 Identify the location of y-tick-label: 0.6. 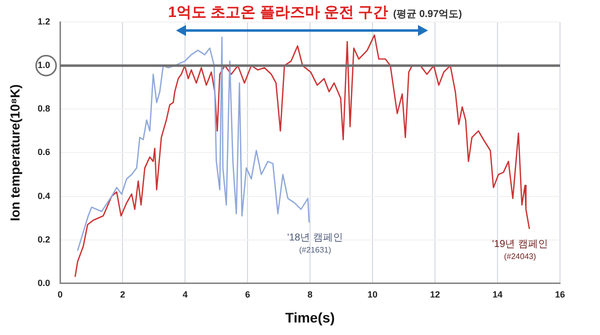
(44, 152).